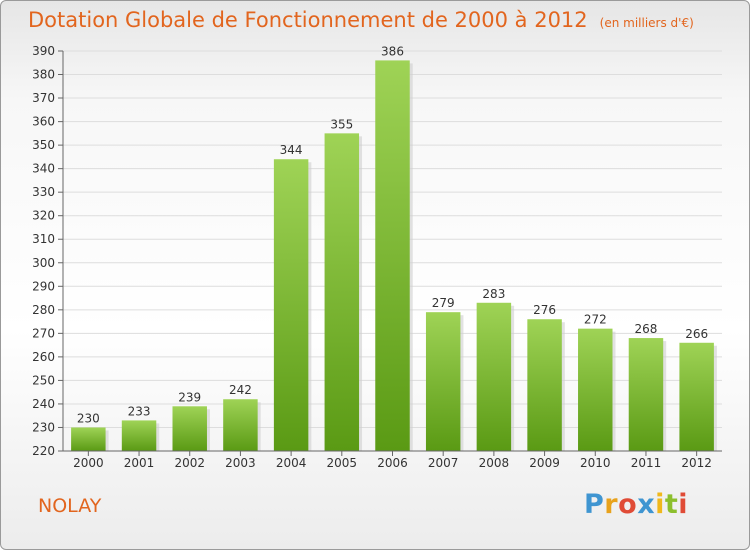  What do you see at coordinates (646, 329) in the screenshot?
I see `data-label: 268` at bounding box center [646, 329].